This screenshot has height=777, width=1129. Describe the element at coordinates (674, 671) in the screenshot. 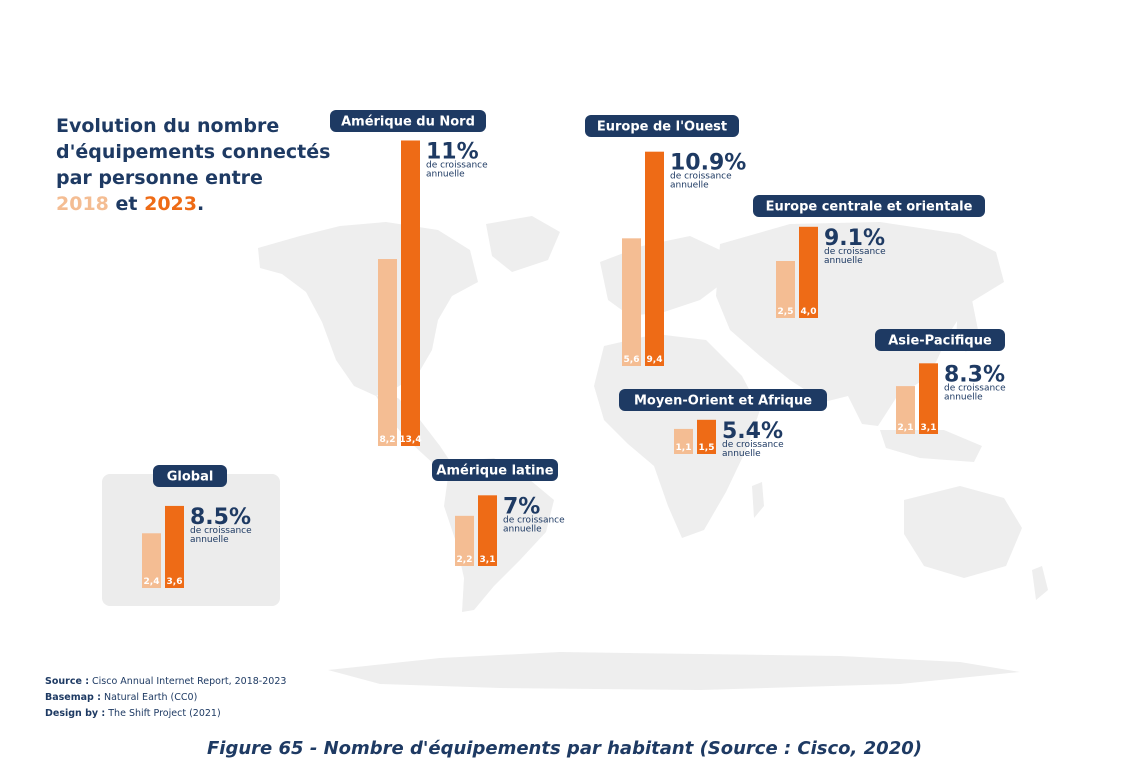

I see `antarctica-land` at that location.